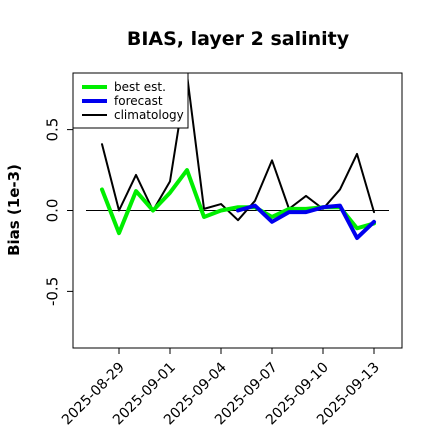 The width and height of the screenshot is (440, 440). I want to click on legend-label: best est., so click(140, 87).